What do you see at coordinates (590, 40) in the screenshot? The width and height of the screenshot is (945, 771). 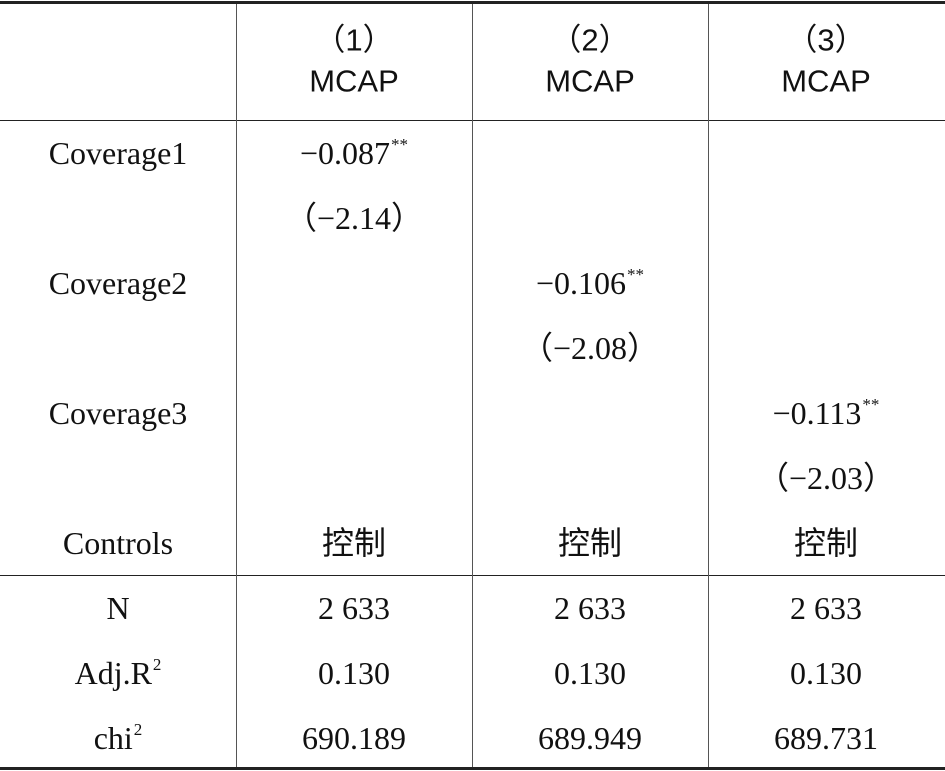 I see `column-number: （2）` at bounding box center [590, 40].